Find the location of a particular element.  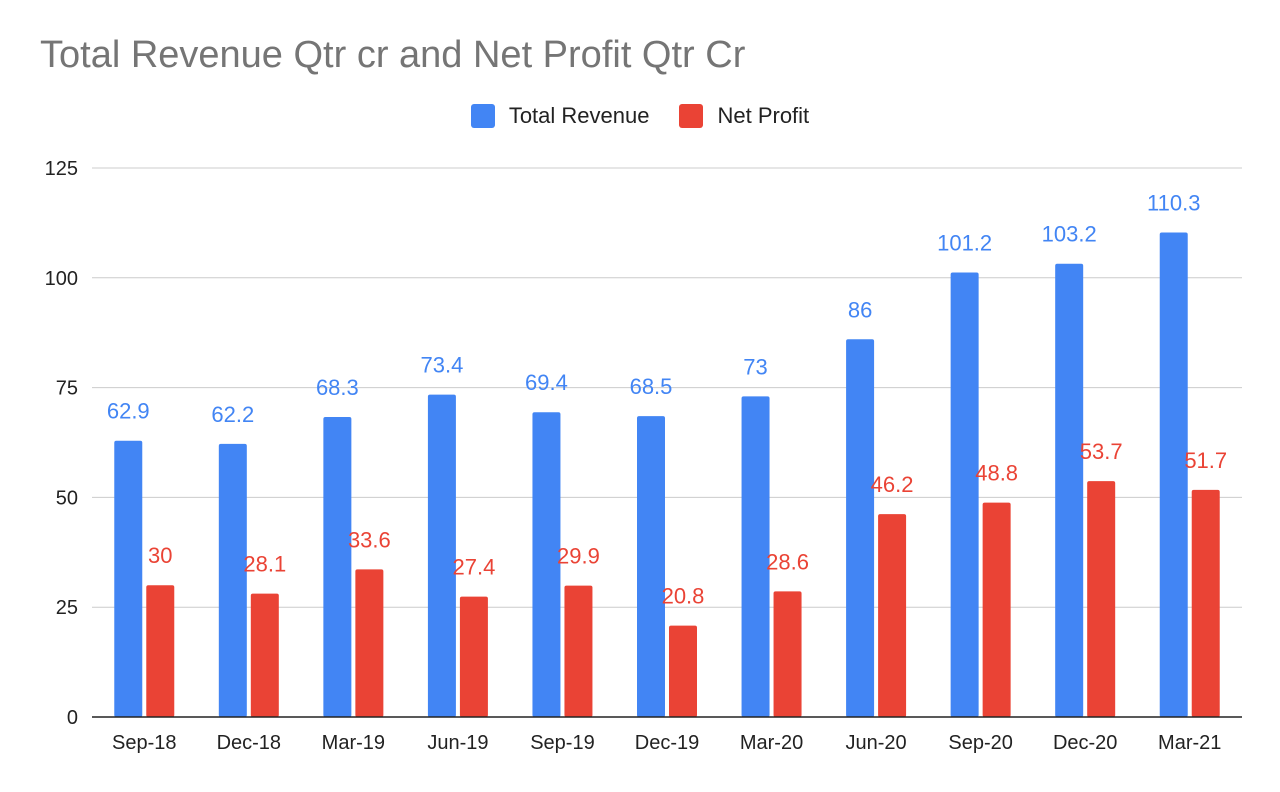

x-tick-label: Dec-19 is located at coordinates (667, 743).